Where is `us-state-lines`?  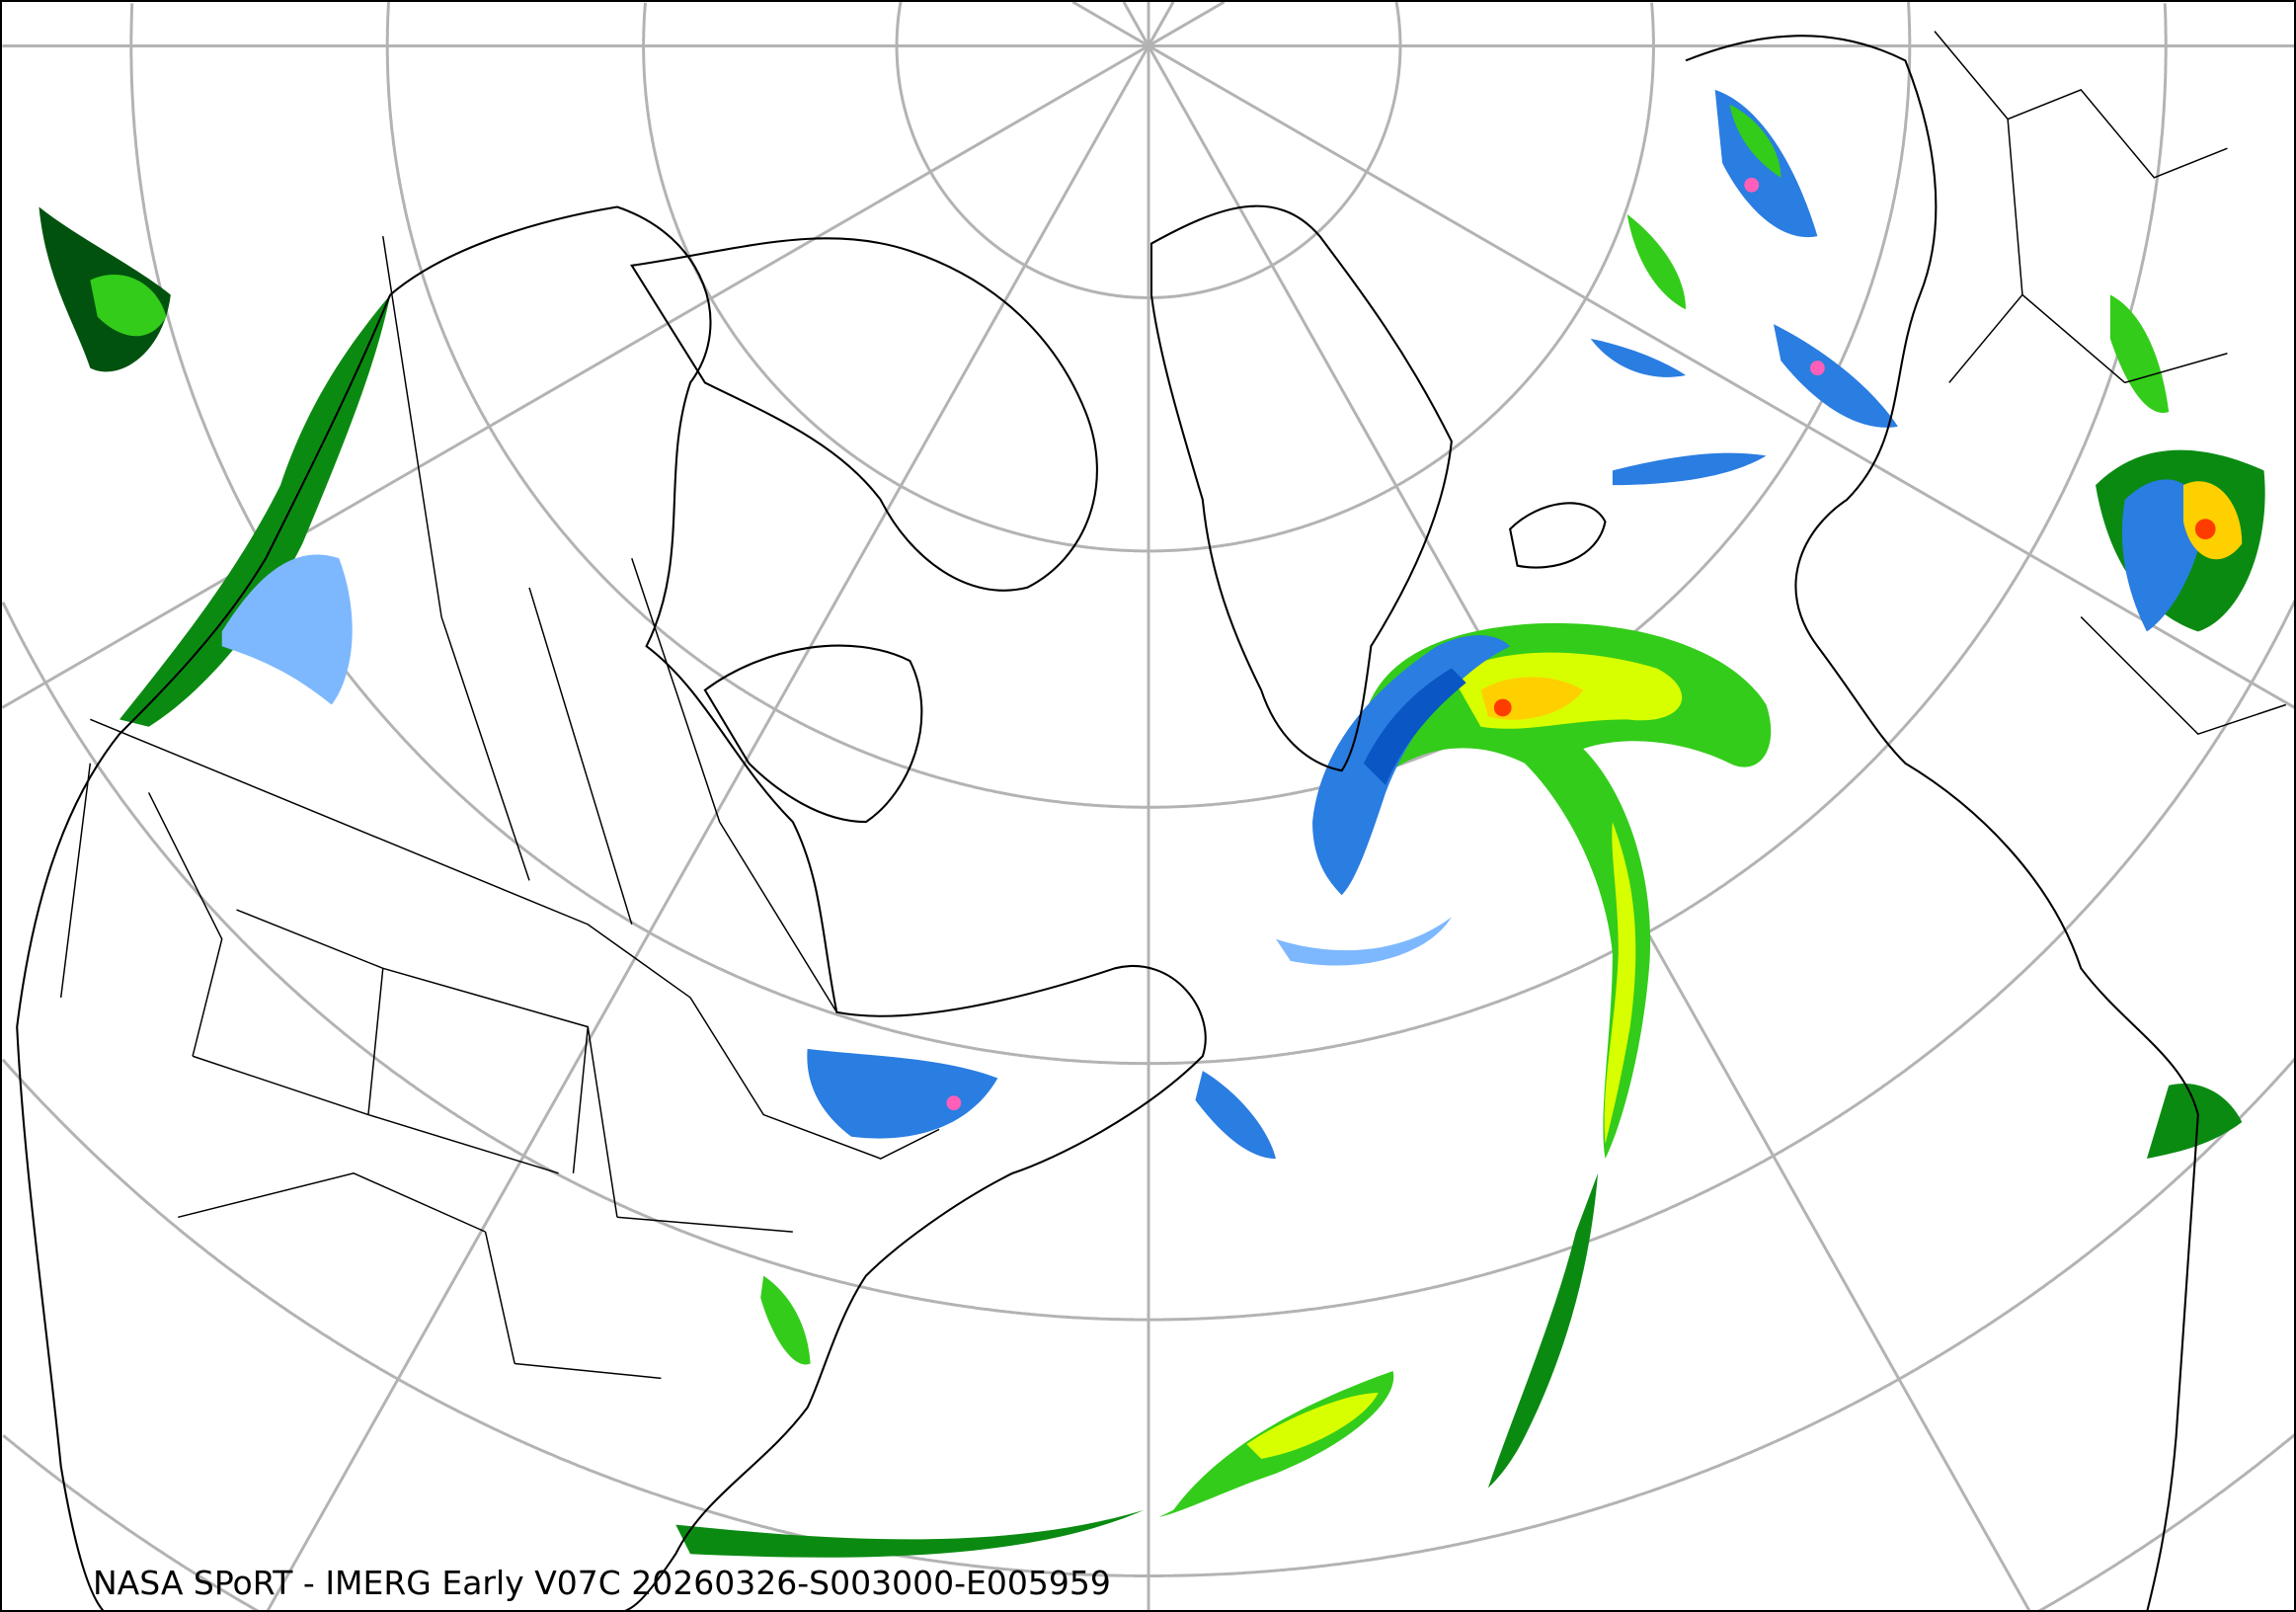 us-state-lines is located at coordinates (426, 1072).